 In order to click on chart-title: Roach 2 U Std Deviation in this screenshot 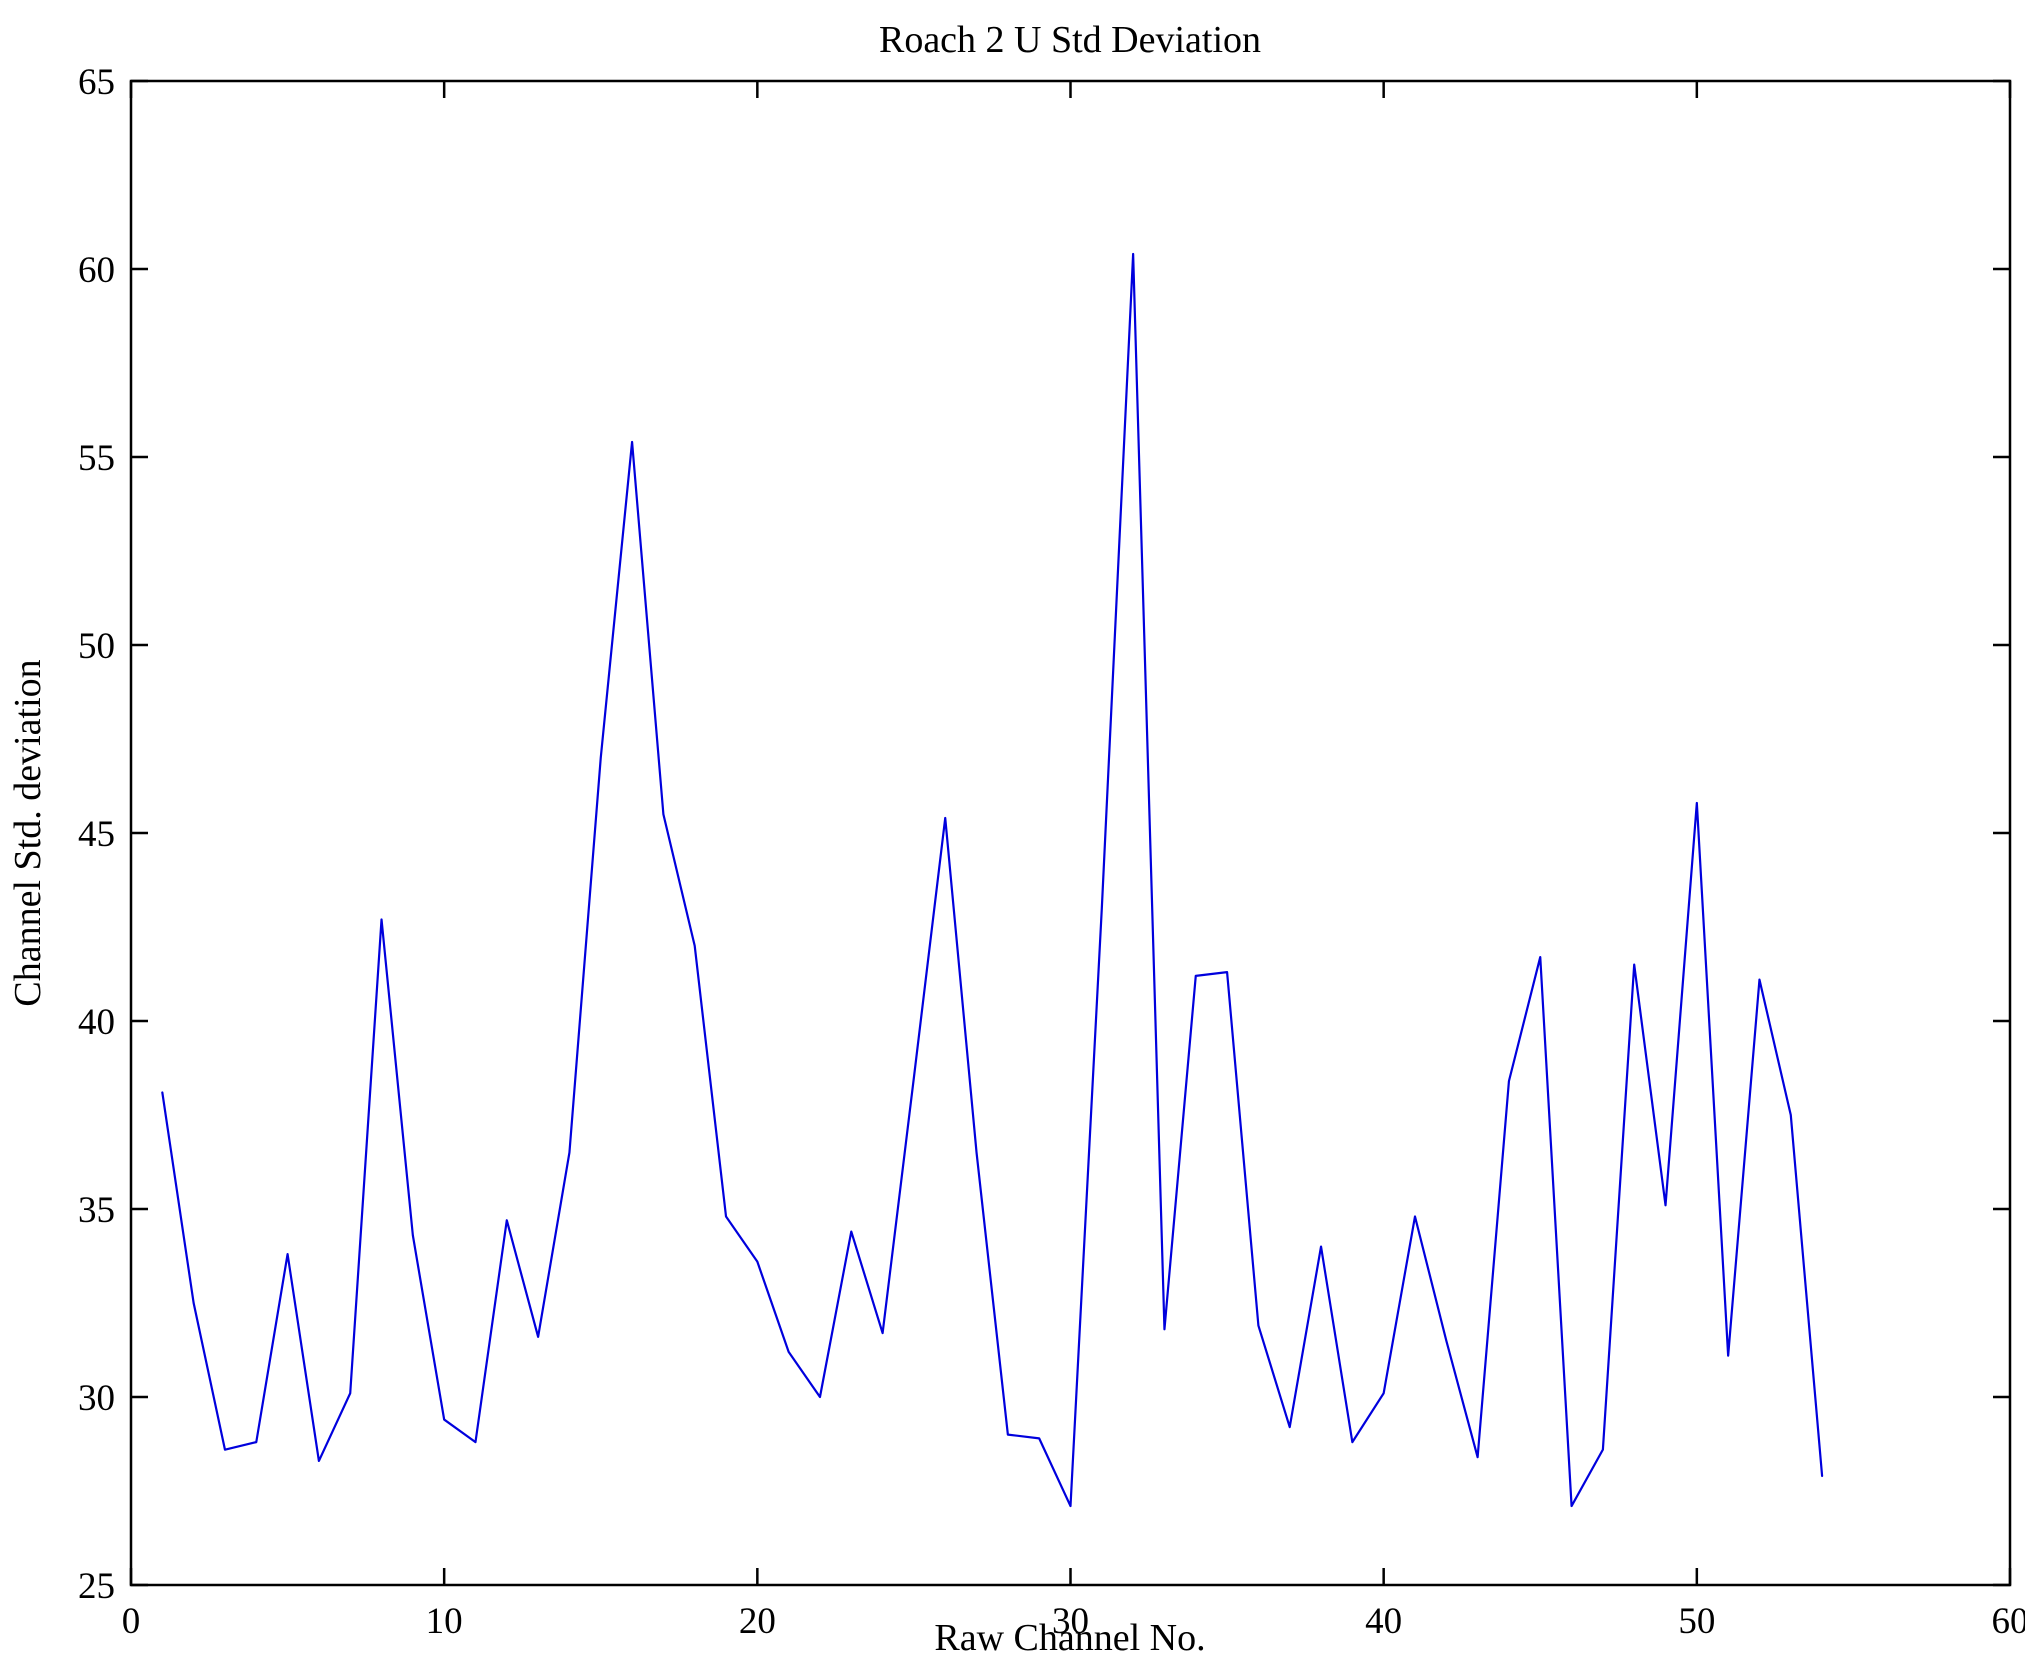, I will do `click(1070, 40)`.